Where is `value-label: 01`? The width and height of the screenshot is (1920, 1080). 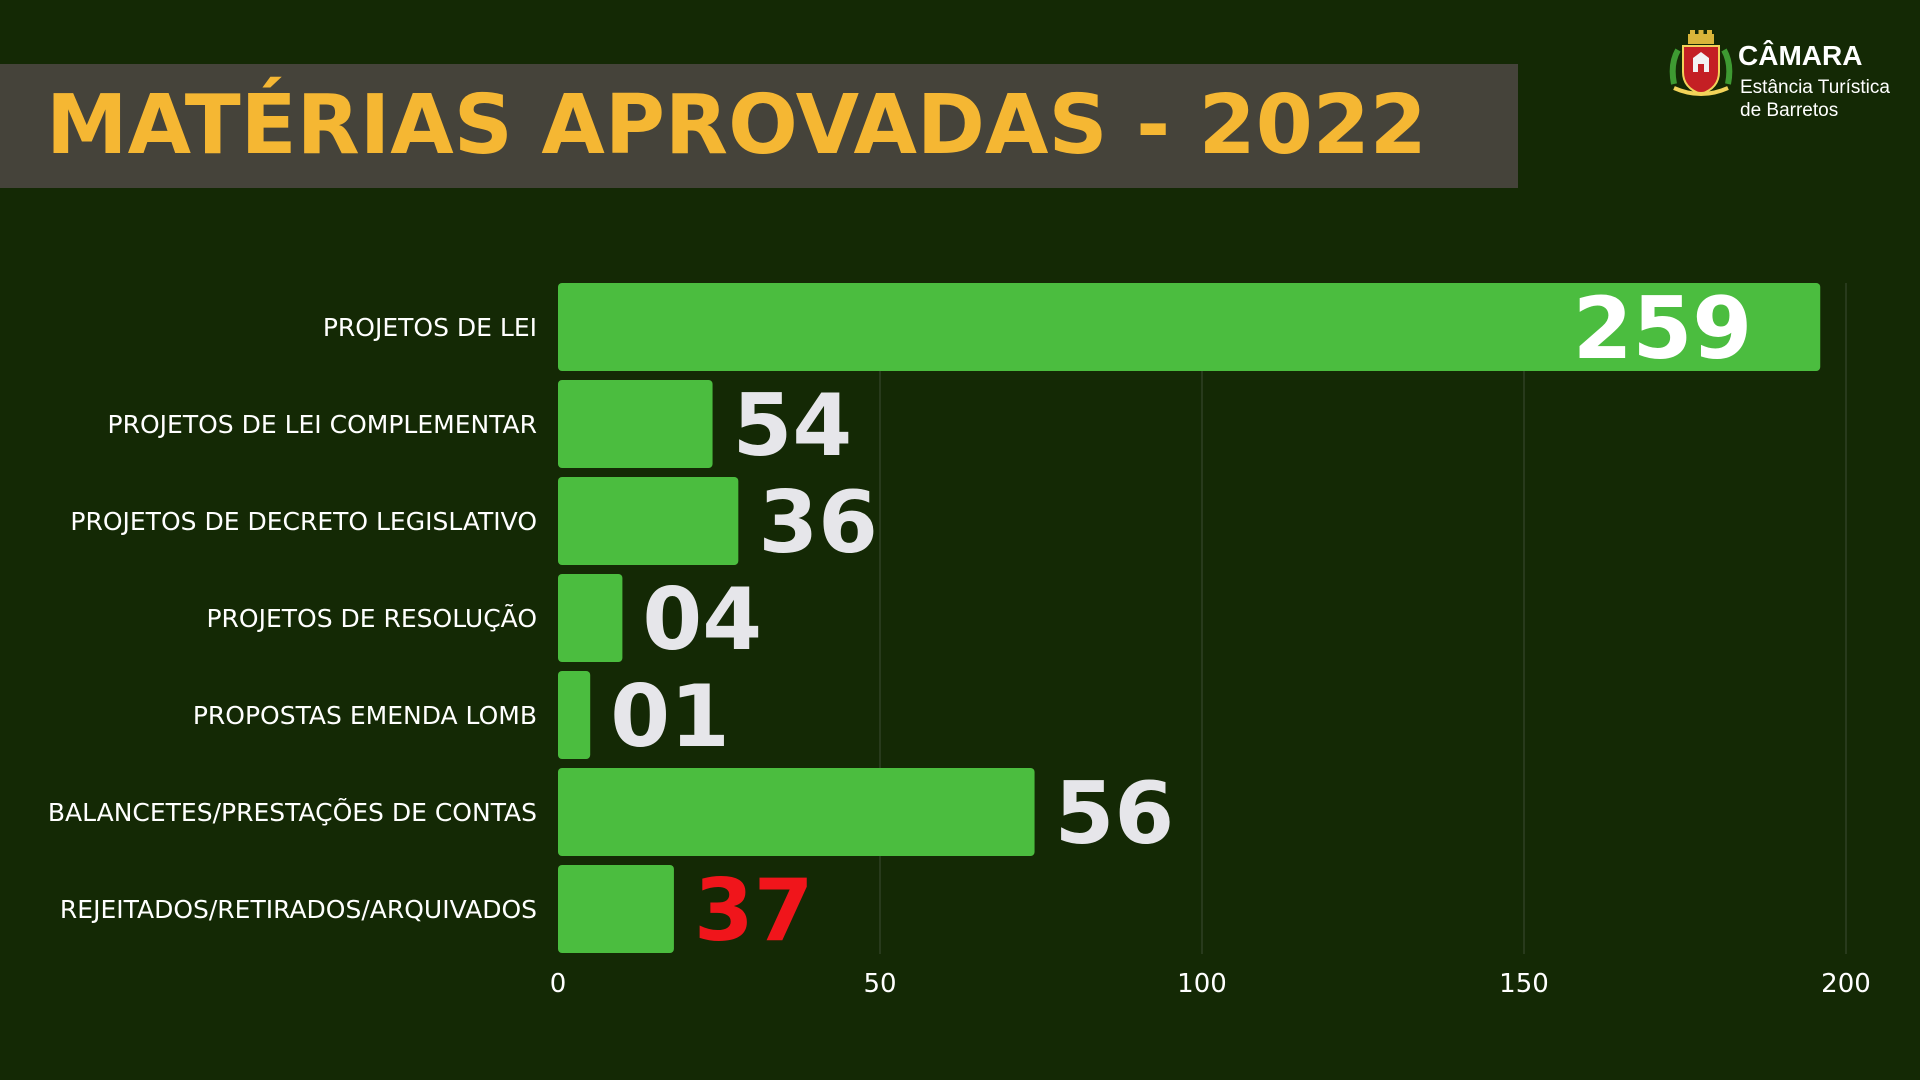
value-label: 01 is located at coordinates (670, 717).